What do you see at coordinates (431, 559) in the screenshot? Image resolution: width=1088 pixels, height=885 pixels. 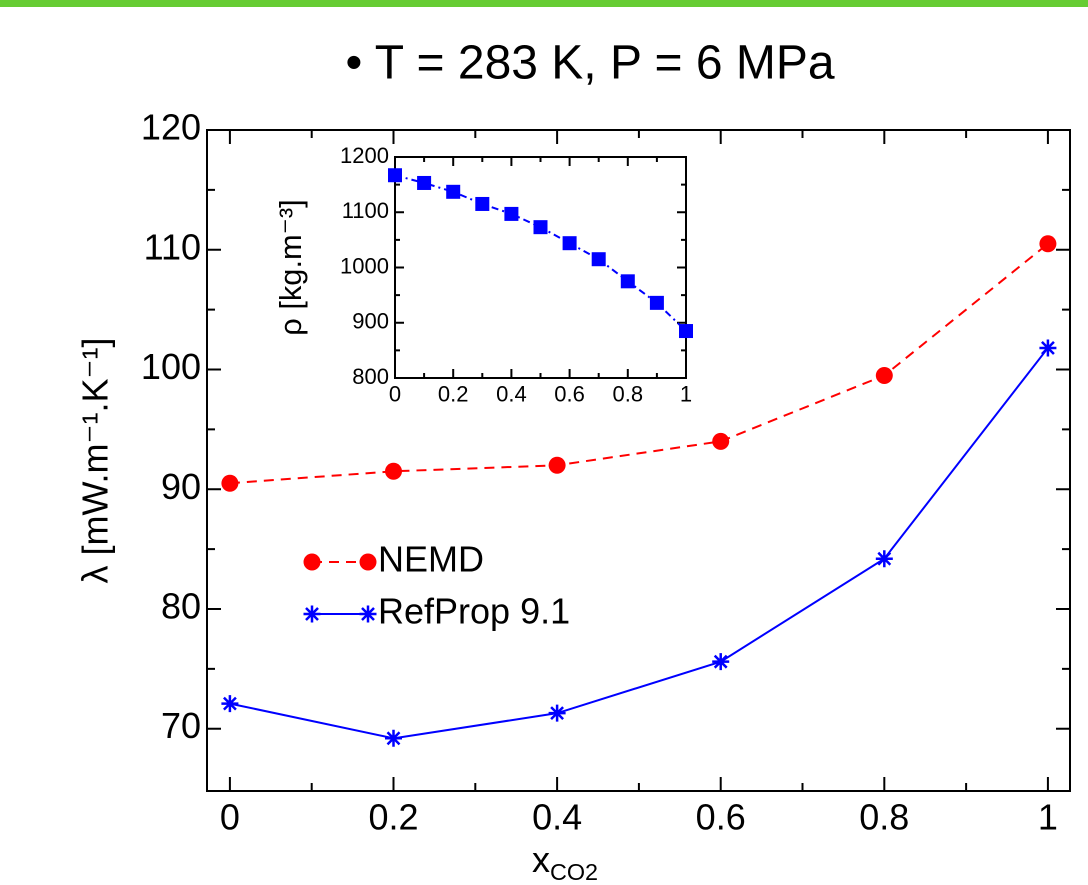 I see `legend-label: NEMD` at bounding box center [431, 559].